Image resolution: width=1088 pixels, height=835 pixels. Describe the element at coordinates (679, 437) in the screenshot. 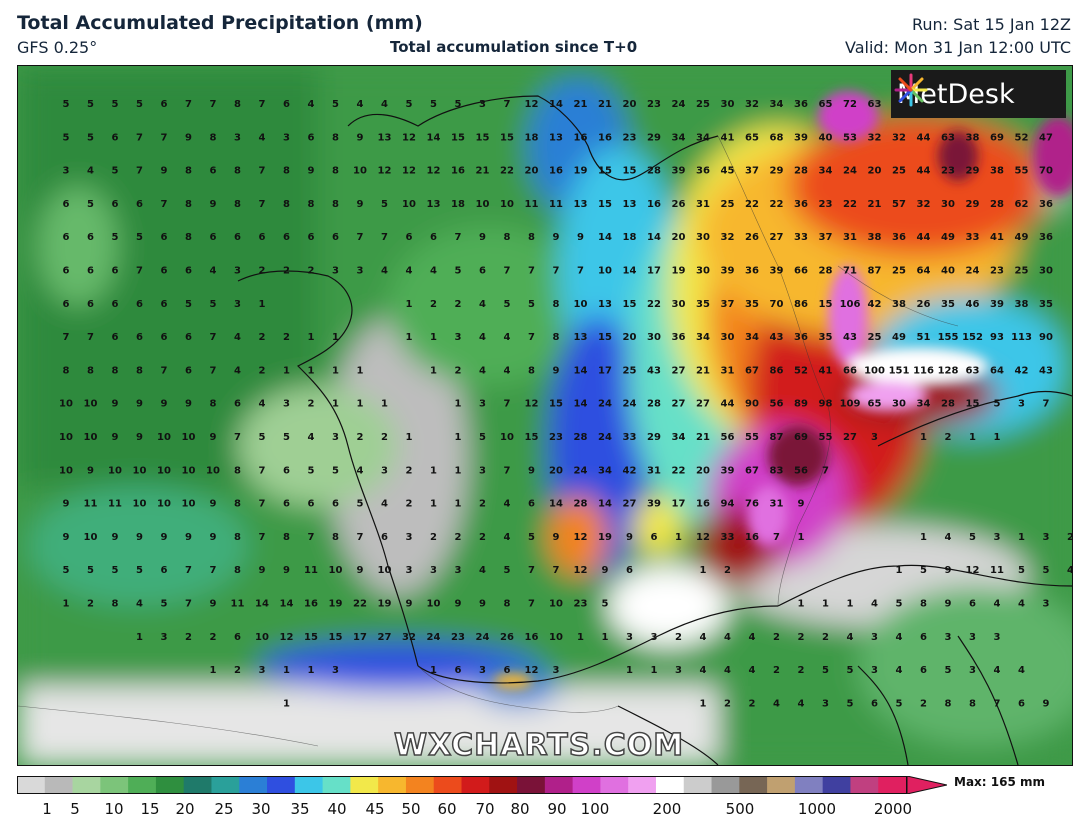

I see `grid-value: 34` at that location.